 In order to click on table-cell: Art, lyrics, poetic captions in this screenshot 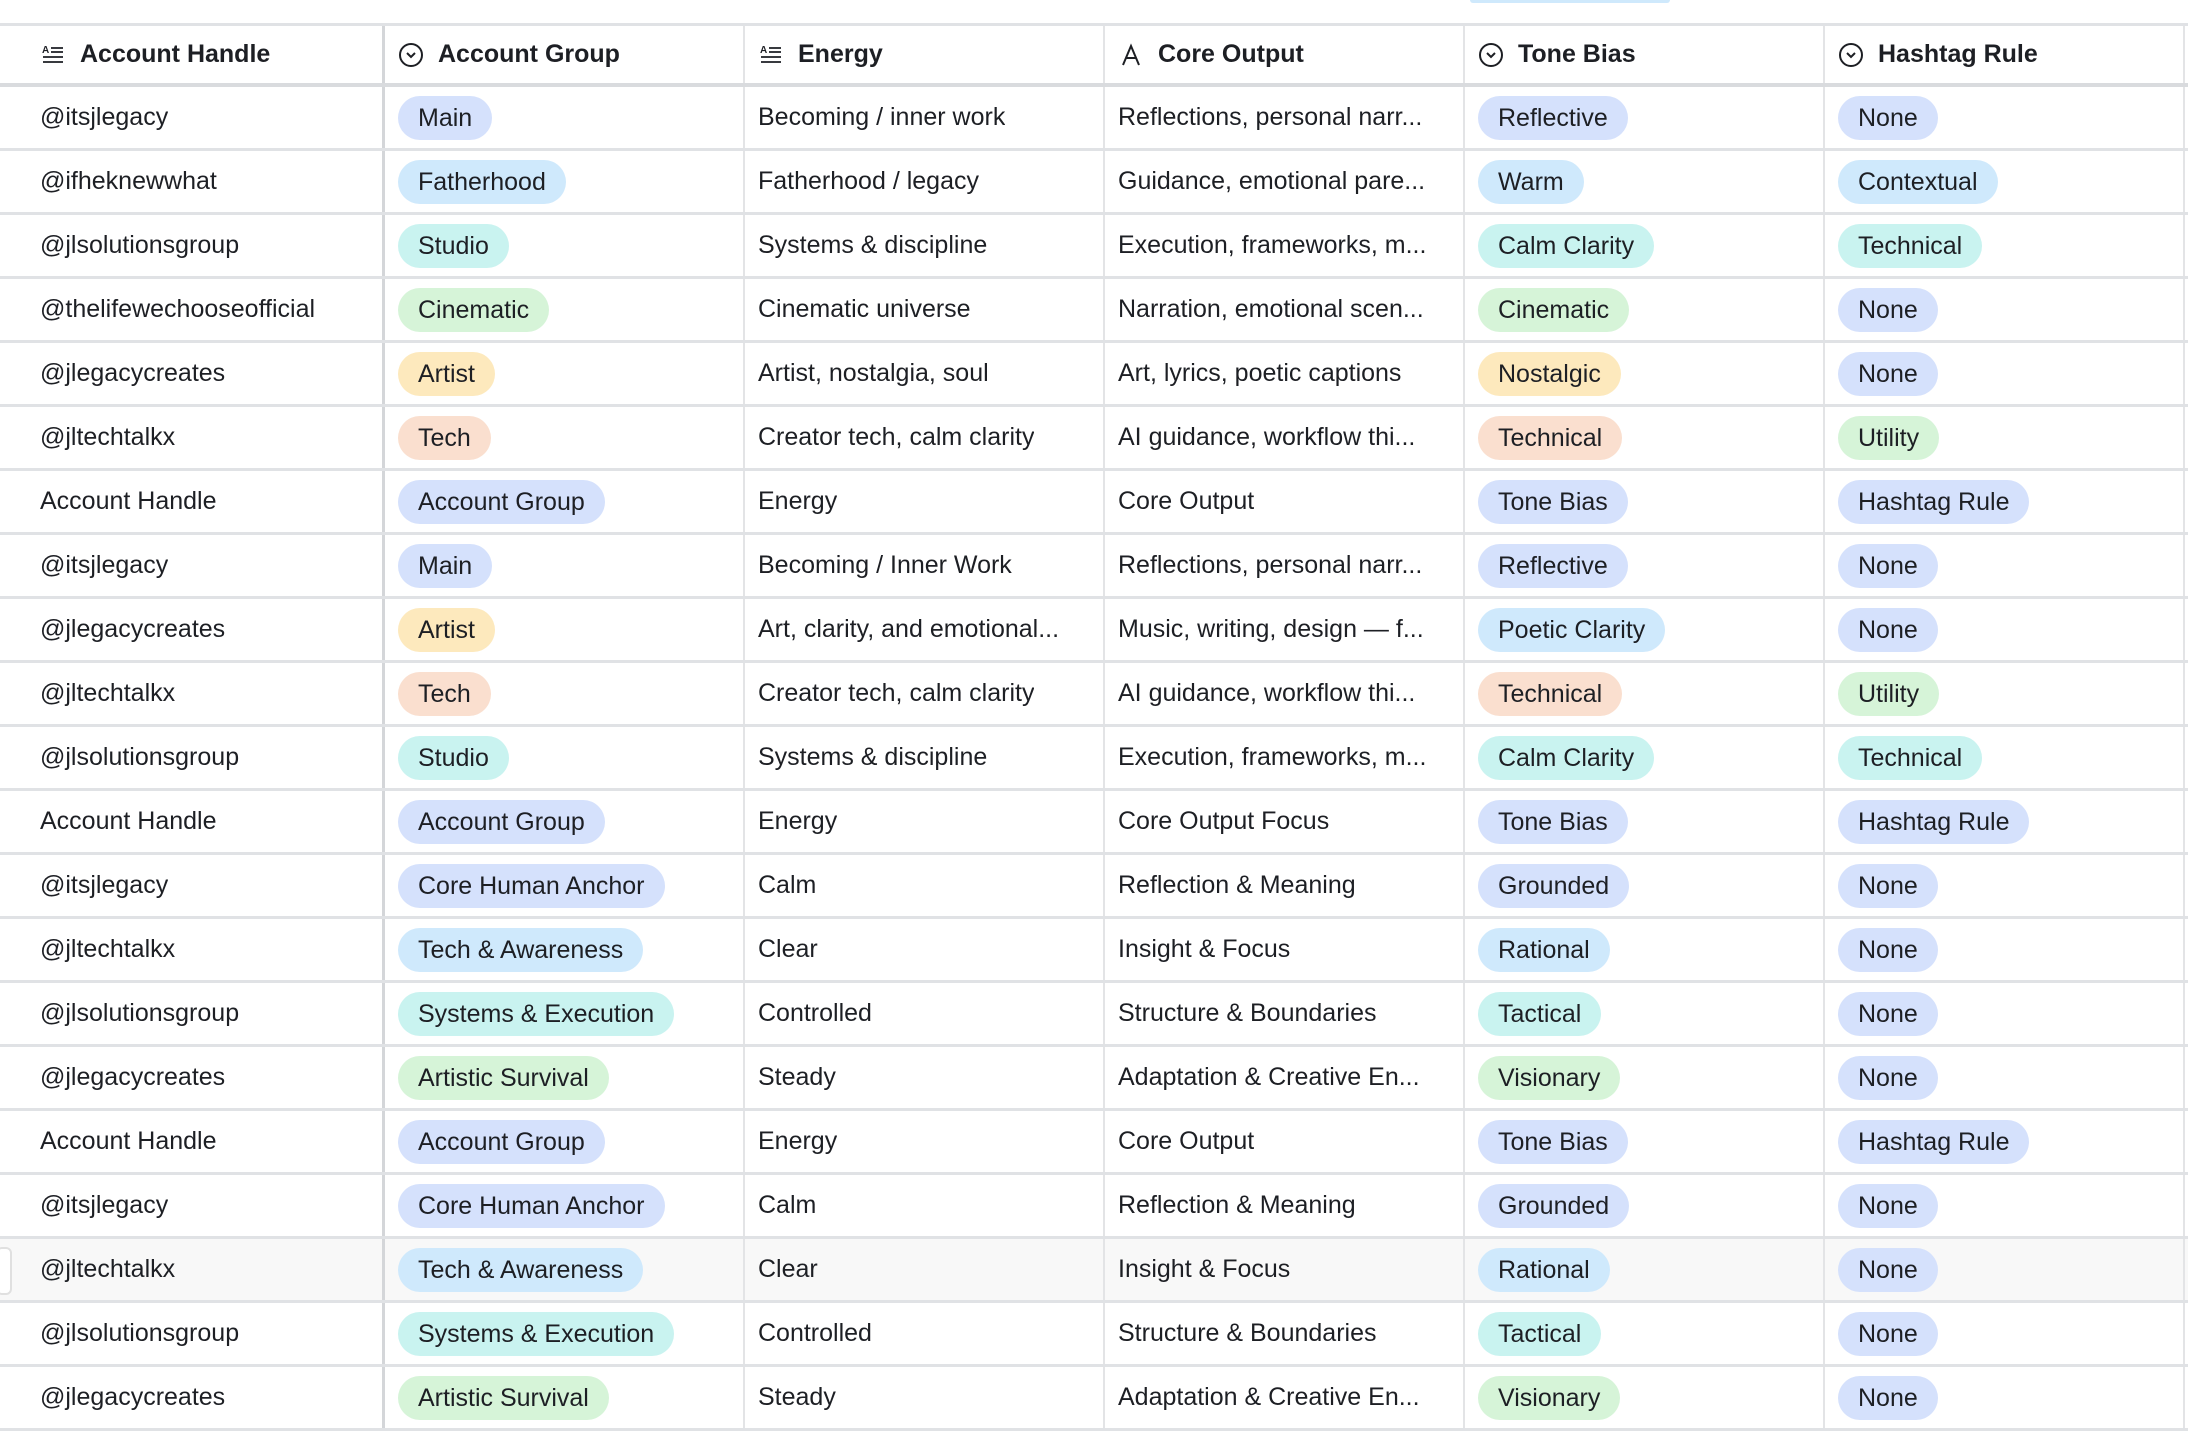, I will do `click(1285, 373)`.